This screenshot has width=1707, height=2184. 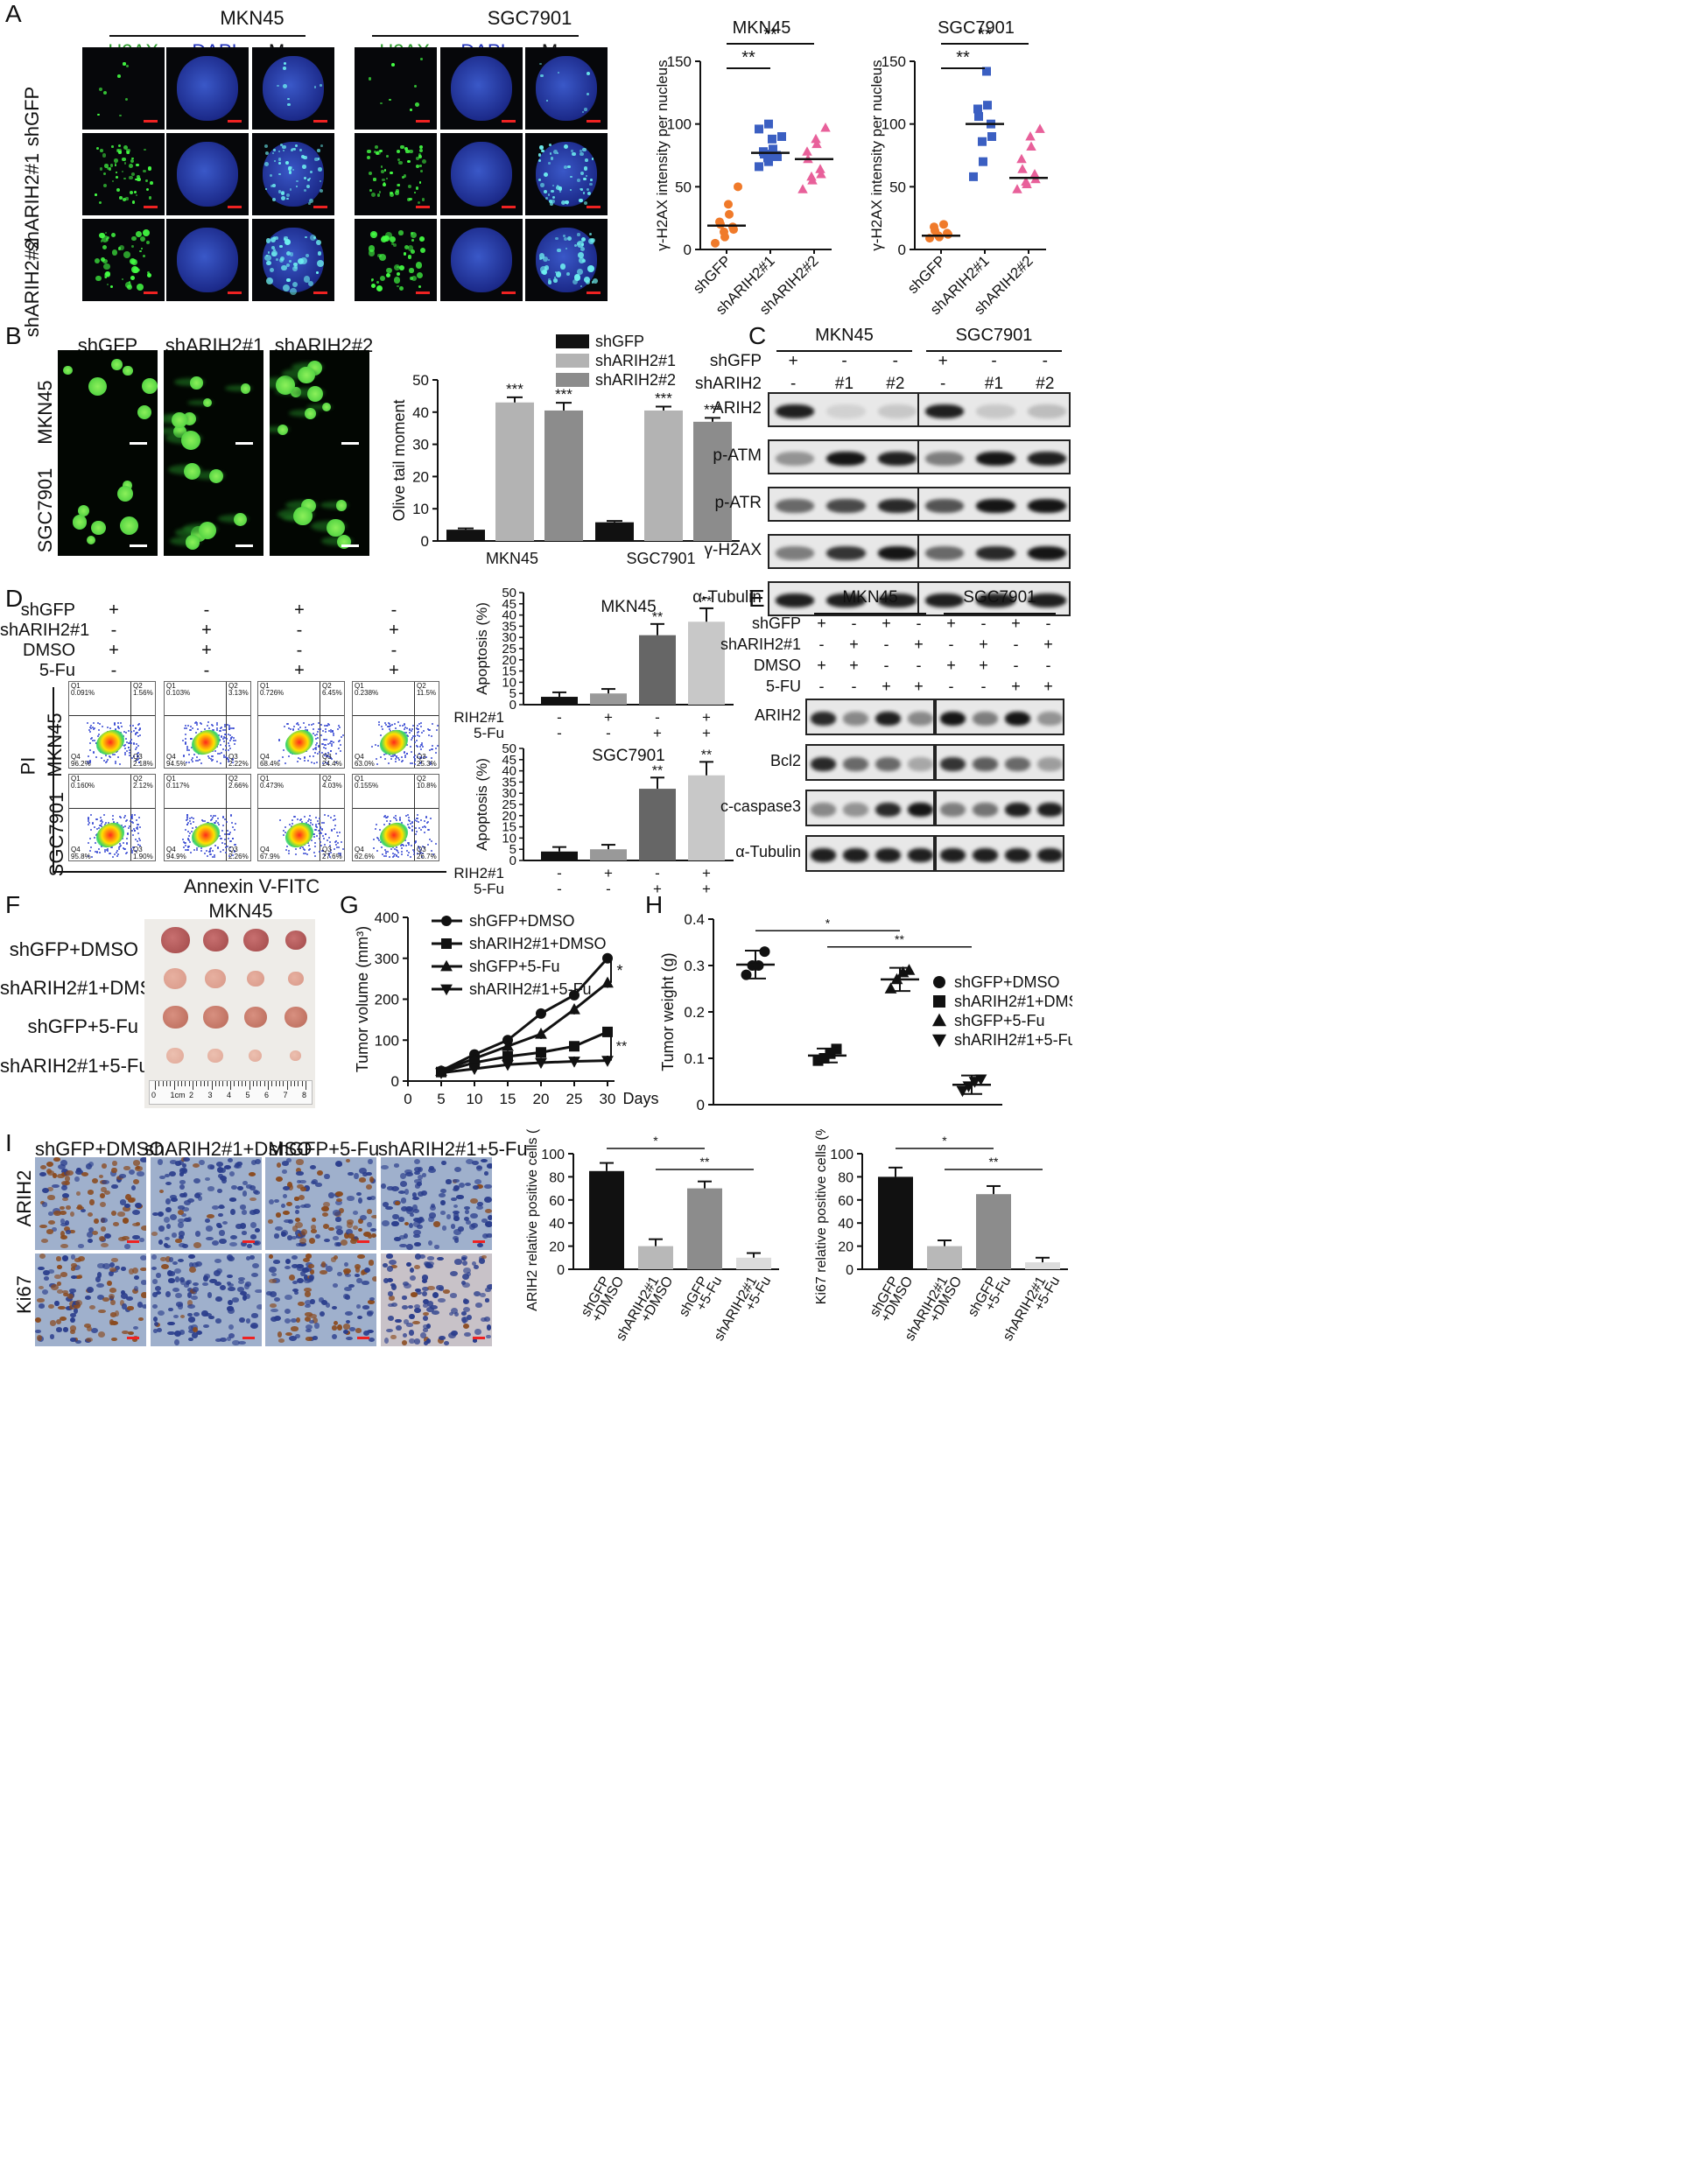 What do you see at coordinates (479, 1241) in the screenshot?
I see `scale-bar` at bounding box center [479, 1241].